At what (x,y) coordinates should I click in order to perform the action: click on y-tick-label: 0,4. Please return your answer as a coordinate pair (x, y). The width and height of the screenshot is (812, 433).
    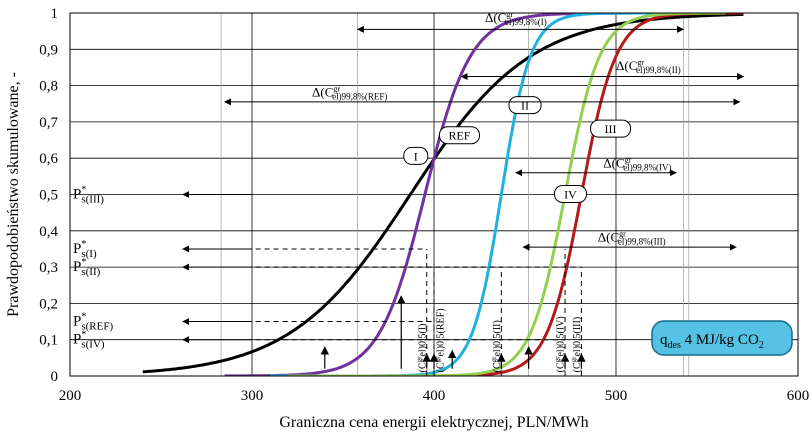
    Looking at the image, I should click on (48, 232).